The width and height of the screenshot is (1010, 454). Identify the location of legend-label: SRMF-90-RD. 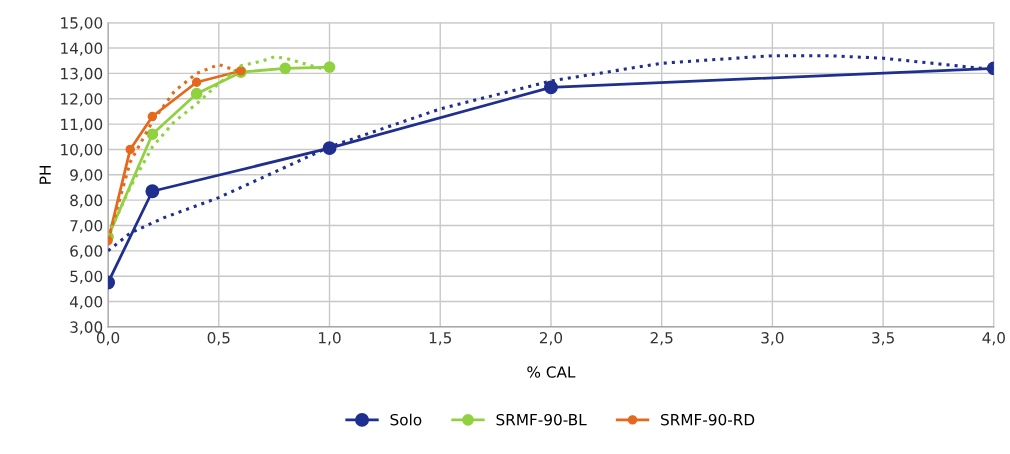
(708, 419).